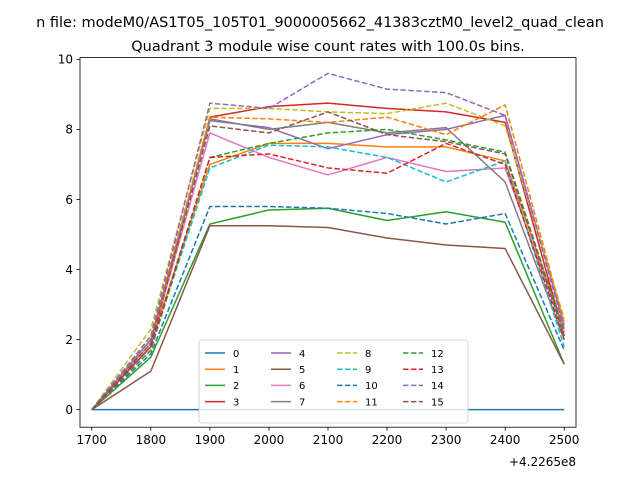 Image resolution: width=640 pixels, height=480 pixels. What do you see at coordinates (371, 402) in the screenshot?
I see `legend-label-11: 11` at bounding box center [371, 402].